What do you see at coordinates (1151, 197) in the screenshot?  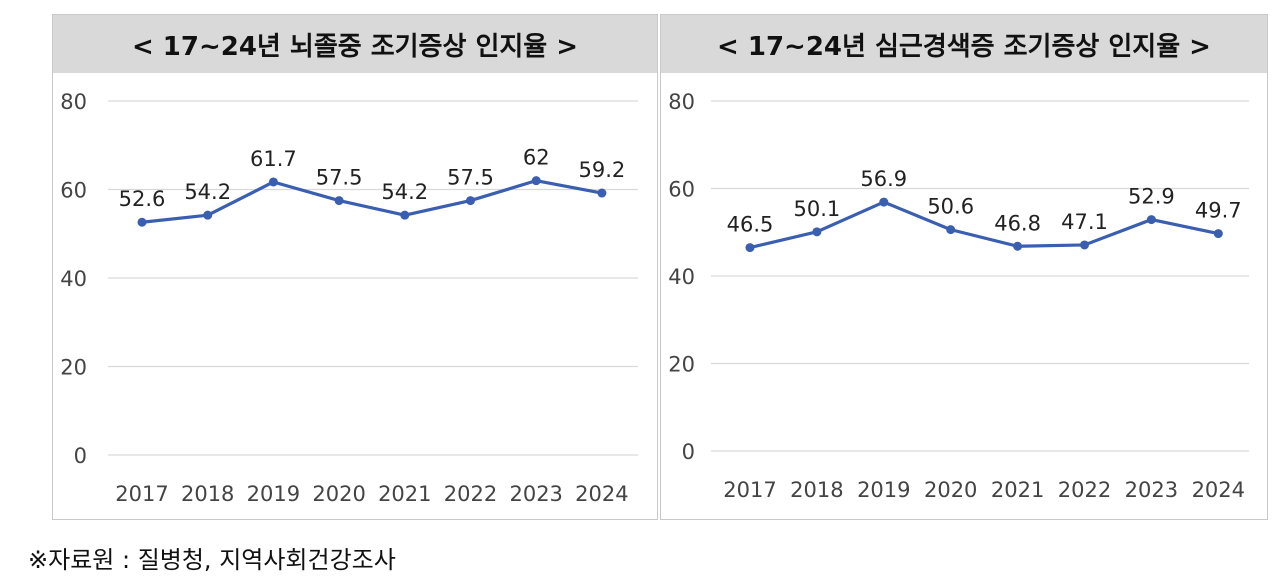 I see `data-label: 52.9` at bounding box center [1151, 197].